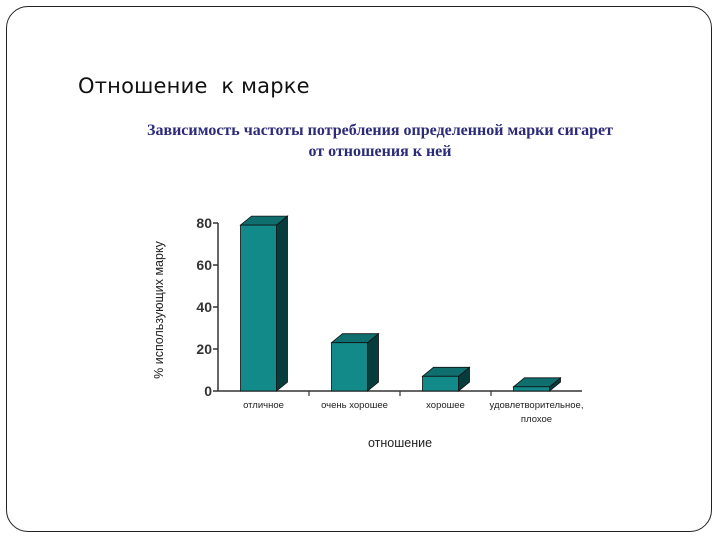 Image resolution: width=720 pixels, height=540 pixels. What do you see at coordinates (354, 405) in the screenshot?
I see `x-tick-label: очень хорошее` at bounding box center [354, 405].